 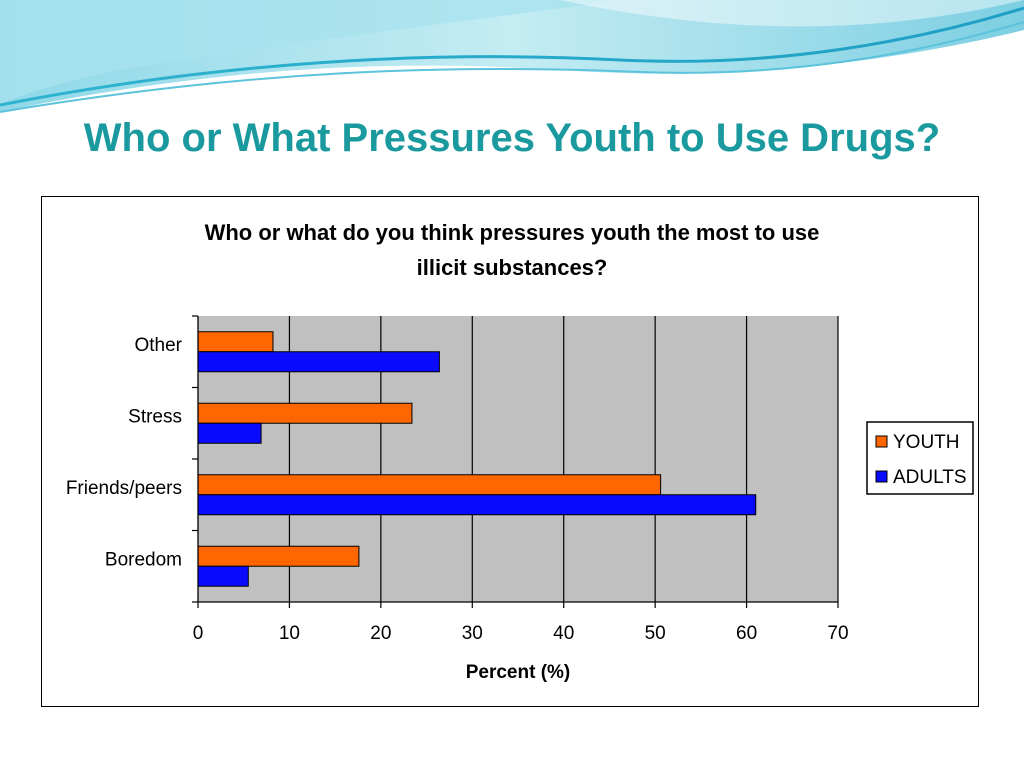 I want to click on legend-swatch-youth, so click(x=881, y=441).